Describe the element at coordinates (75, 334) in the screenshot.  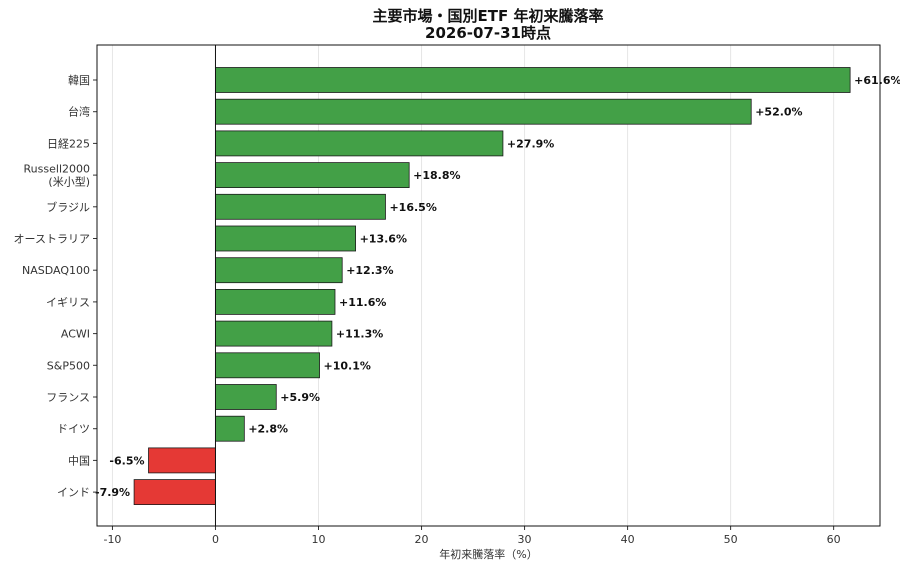
I see `category-label: ACWI` at that location.